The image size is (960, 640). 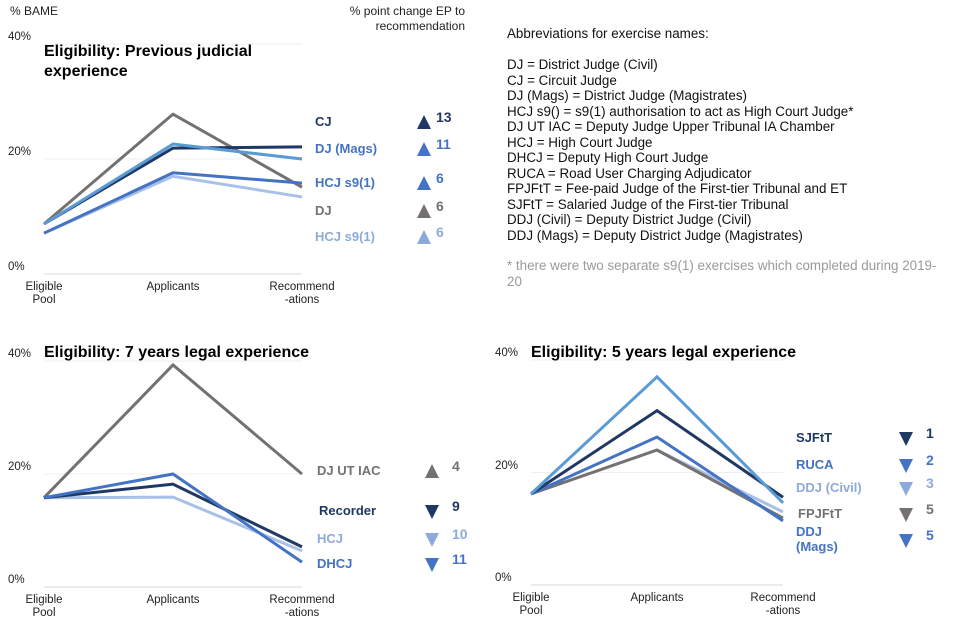 What do you see at coordinates (814, 437) in the screenshot?
I see `legend-label: SJFtT` at bounding box center [814, 437].